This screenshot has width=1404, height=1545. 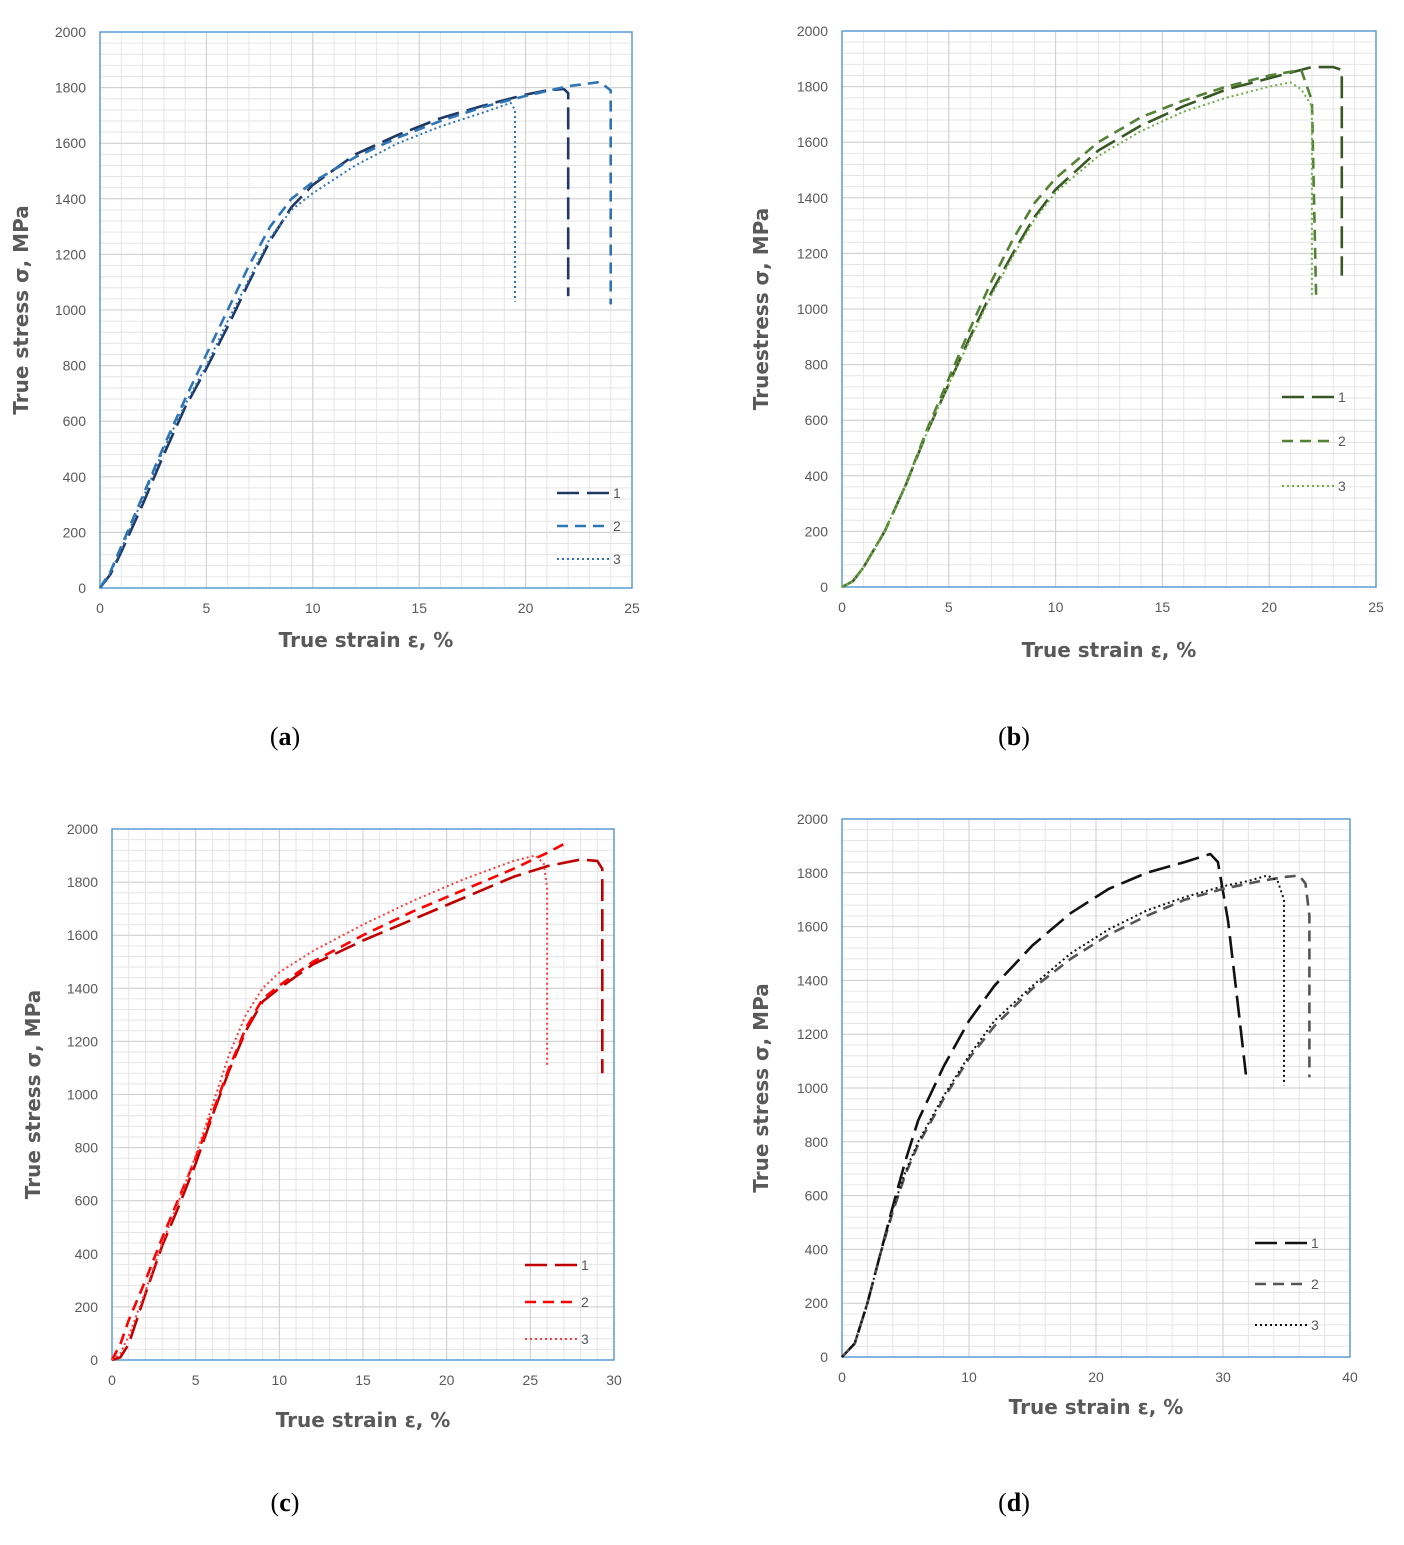 I want to click on caption-c-letter: c, so click(x=285, y=1502).